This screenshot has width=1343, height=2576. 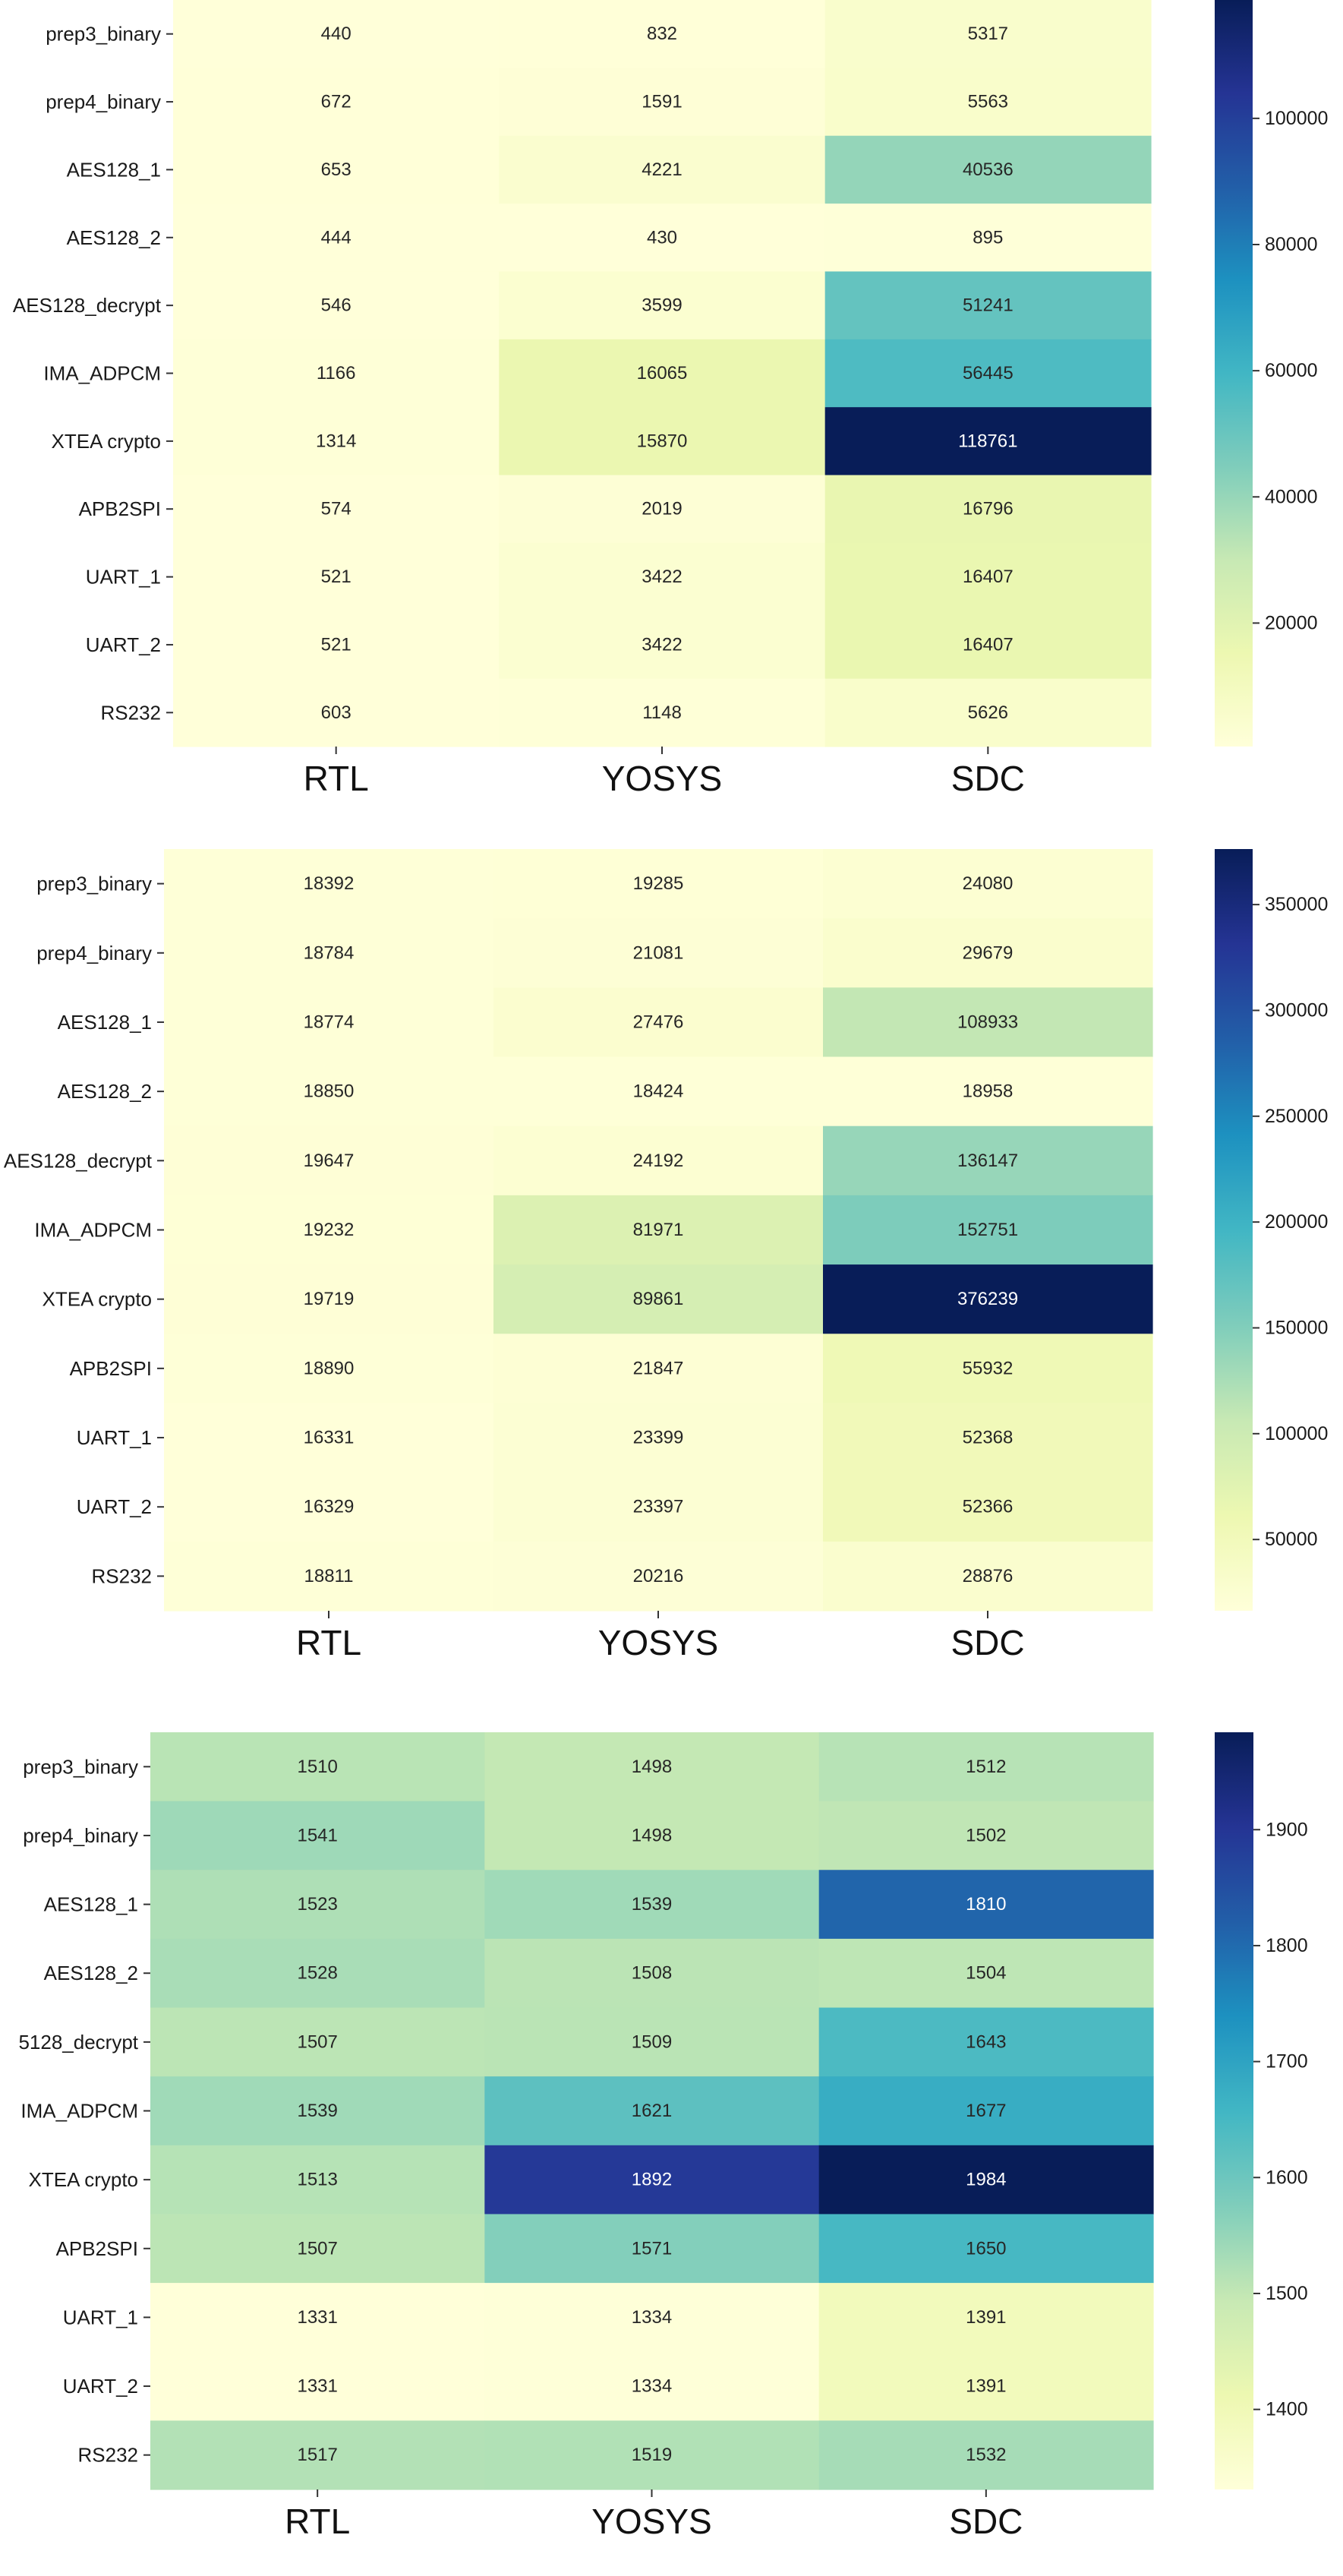 I want to click on colorbar-tick-label: 100000, so click(x=1296, y=119).